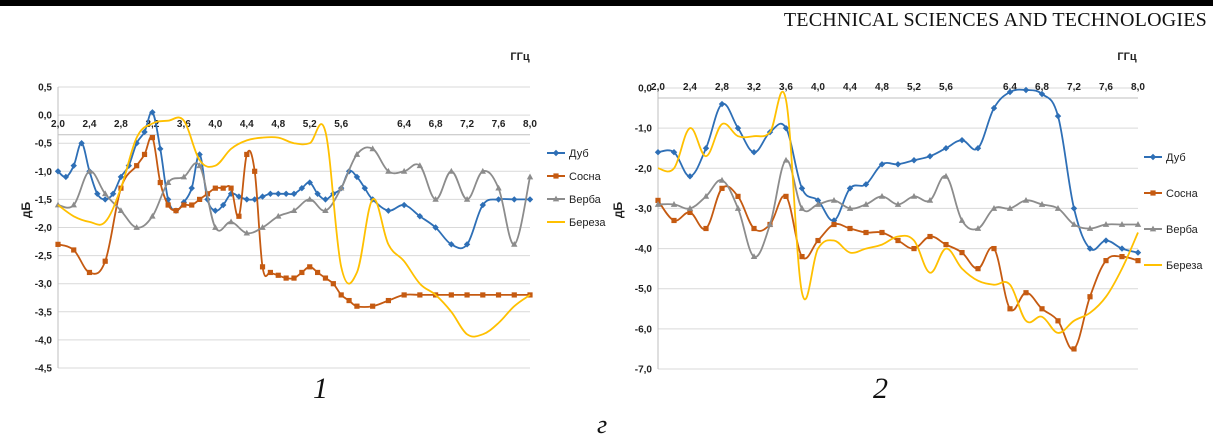 This screenshot has width=1213, height=441. Describe the element at coordinates (585, 177) in the screenshot. I see `legend-label: Сосна` at that location.